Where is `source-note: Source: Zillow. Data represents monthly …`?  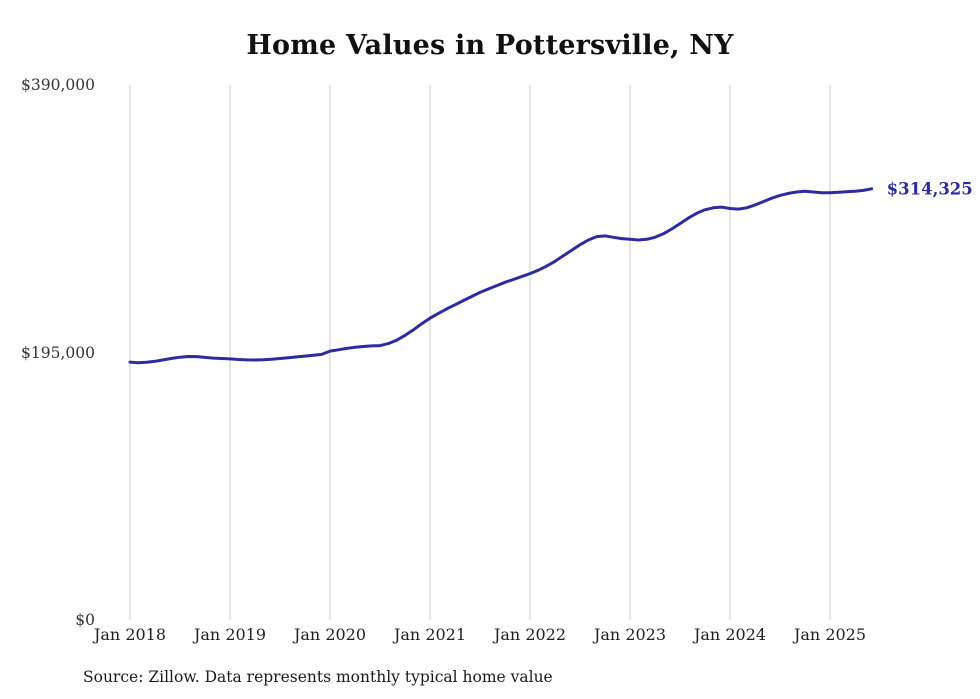
source-note: Source: Zillow. Data represents monthly … is located at coordinates (318, 677).